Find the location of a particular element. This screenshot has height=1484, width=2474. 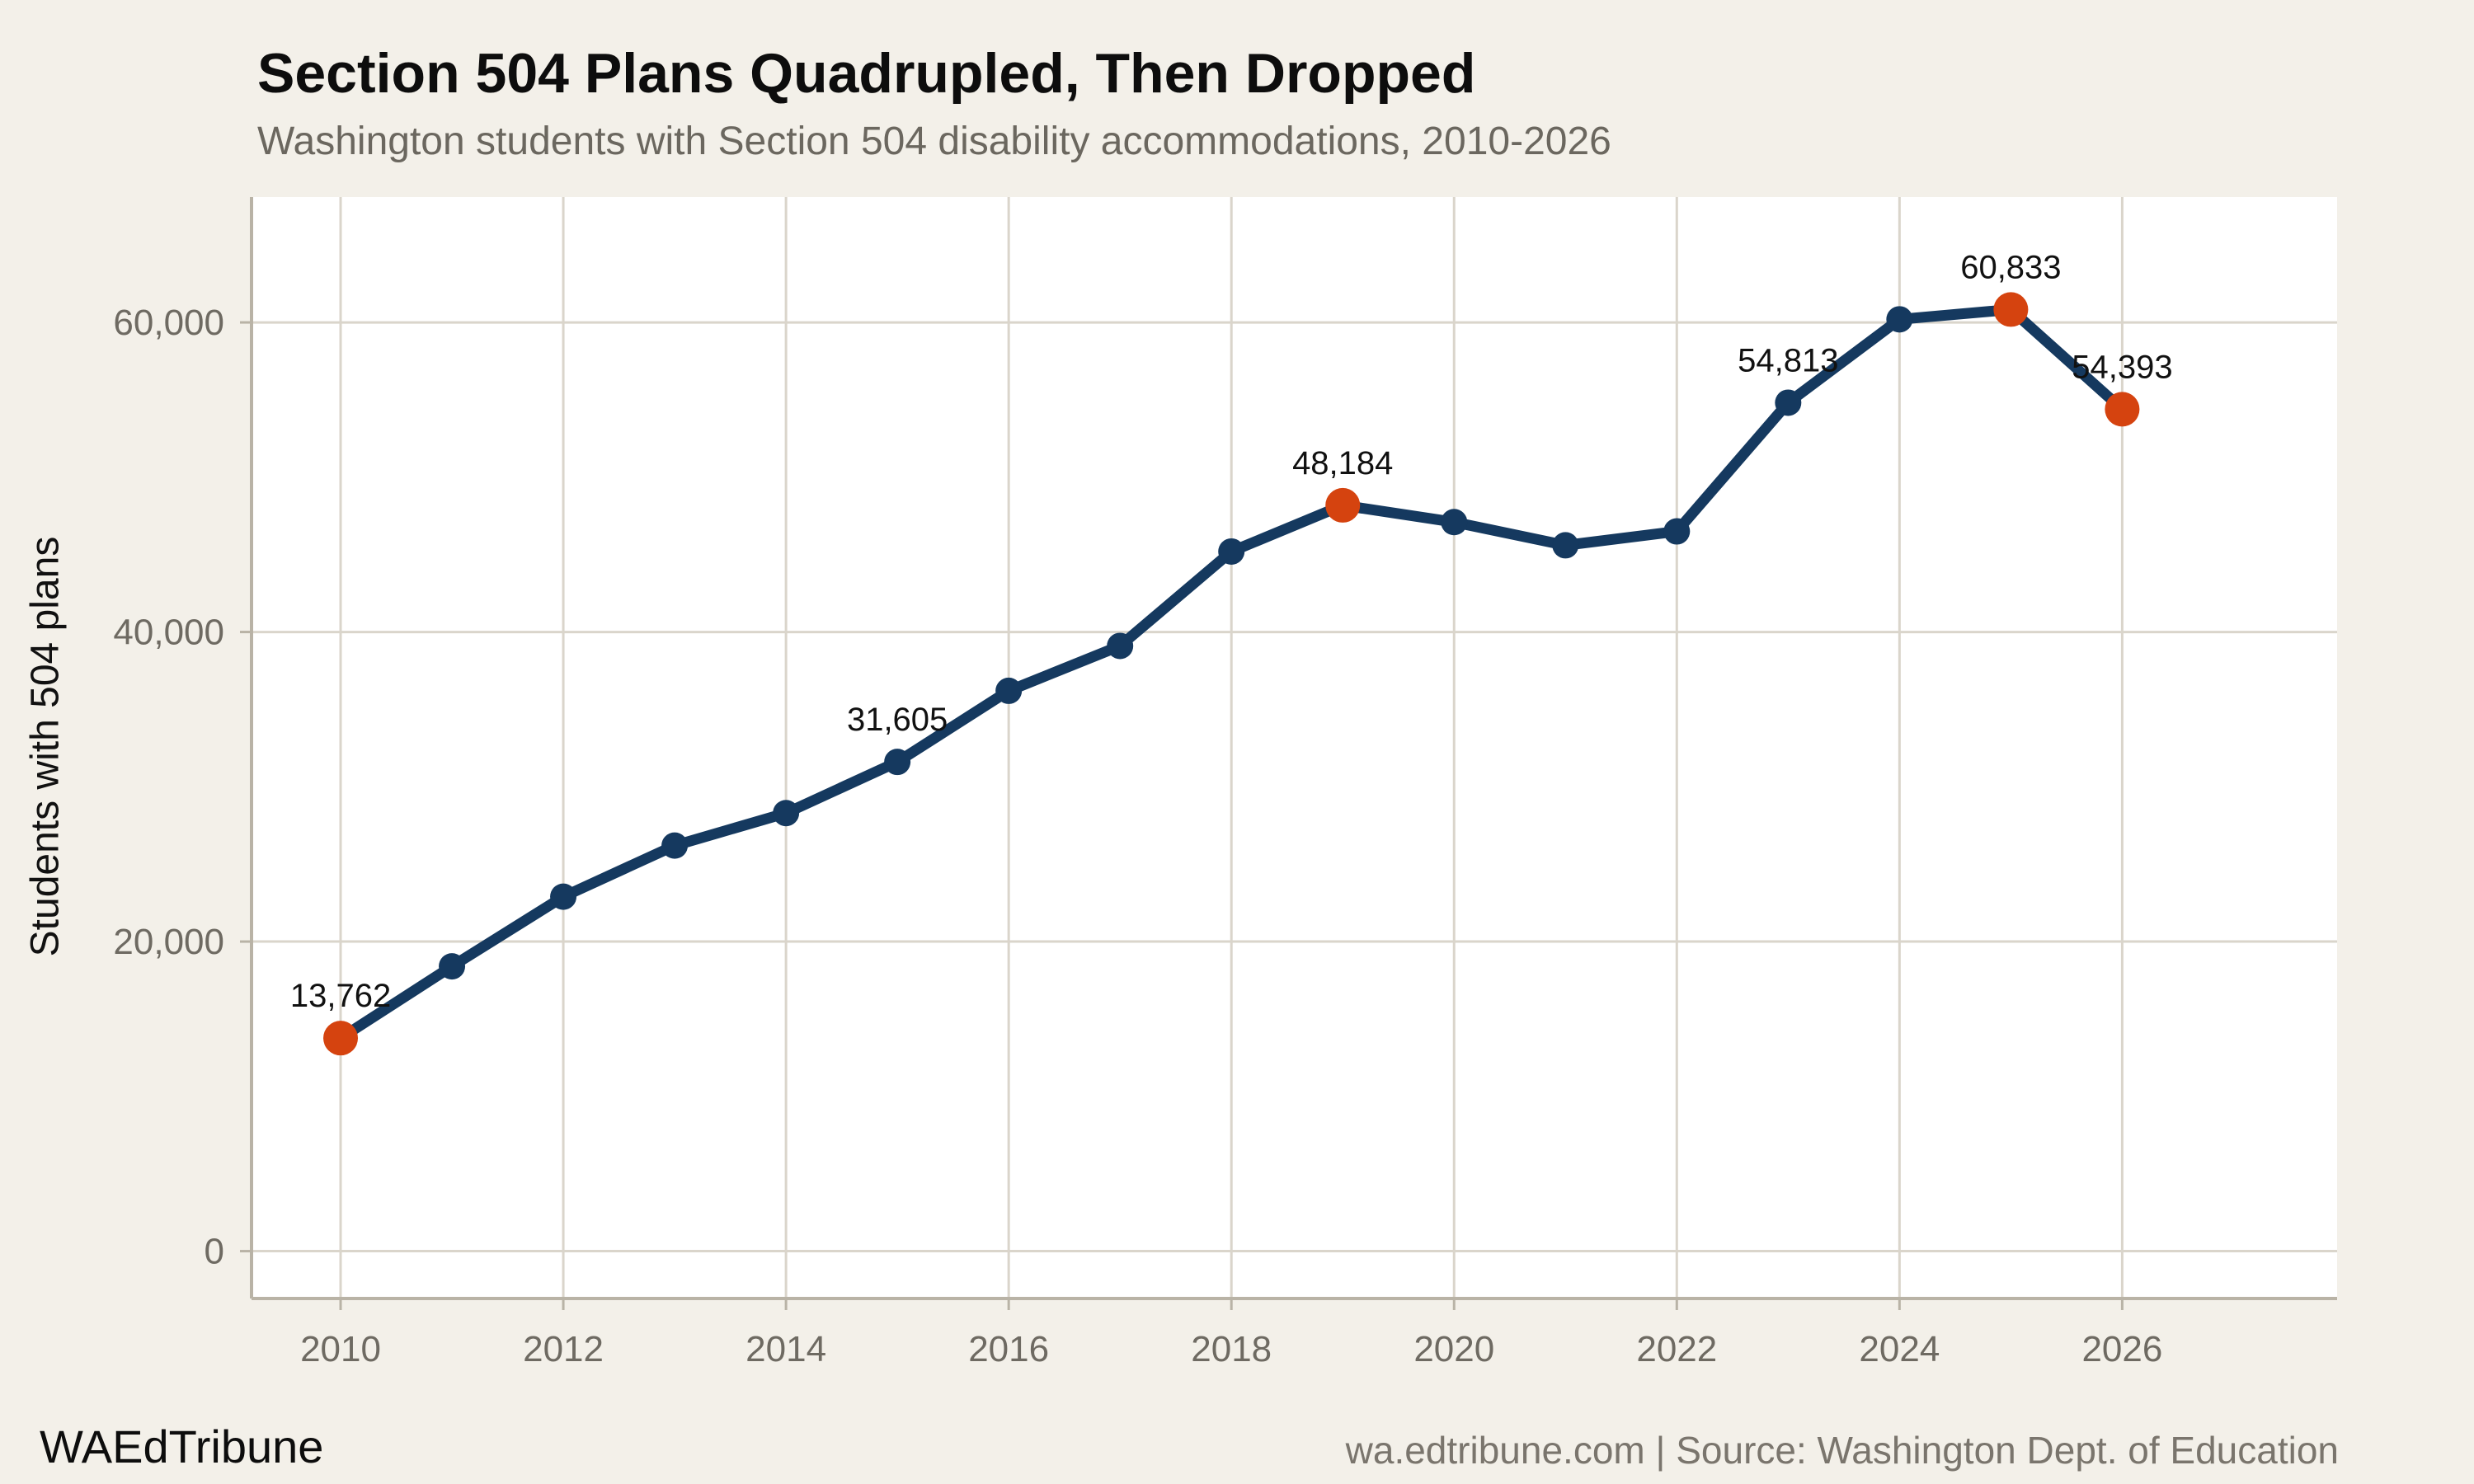

x-tick-label: 2018 is located at coordinates (1231, 1349).